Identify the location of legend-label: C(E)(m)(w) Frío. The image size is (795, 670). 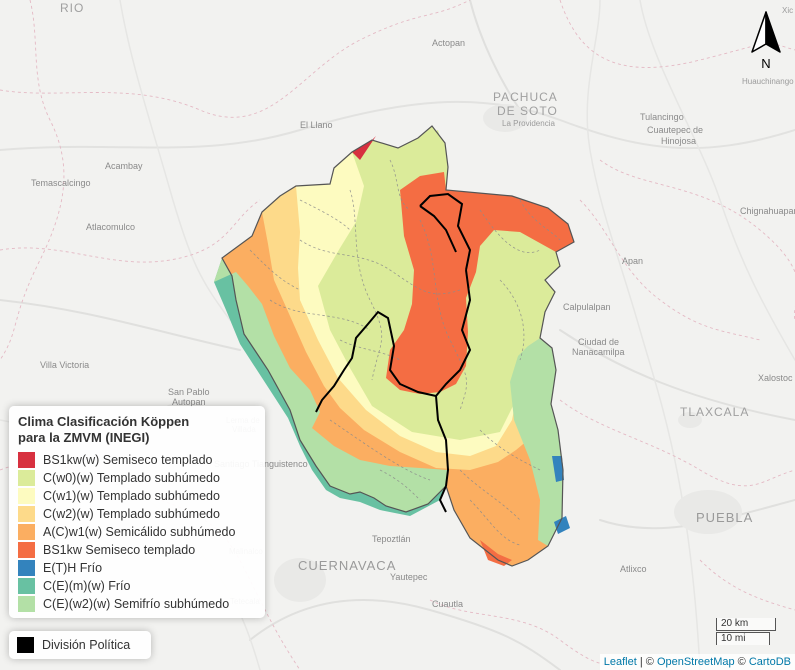
(86, 586).